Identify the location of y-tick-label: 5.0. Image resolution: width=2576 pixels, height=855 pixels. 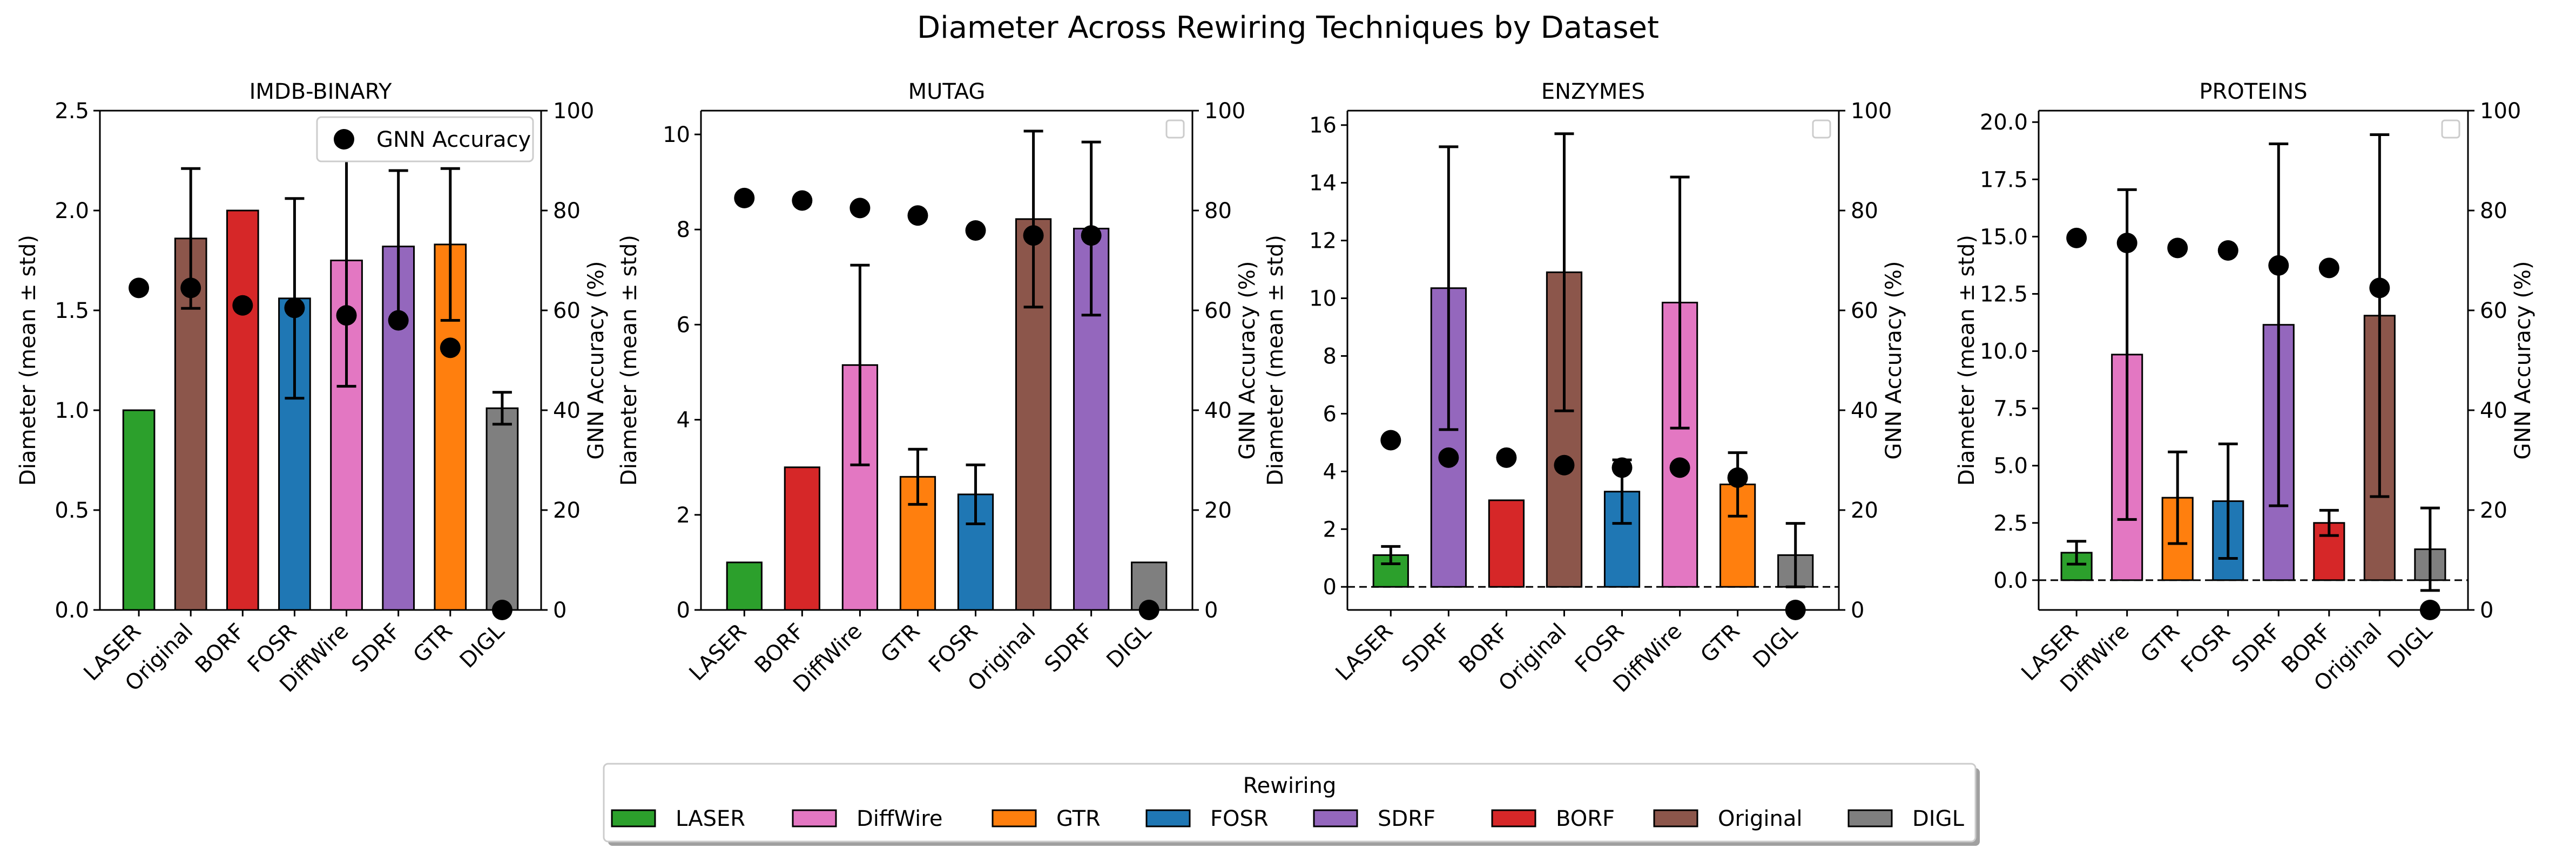
(2010, 466).